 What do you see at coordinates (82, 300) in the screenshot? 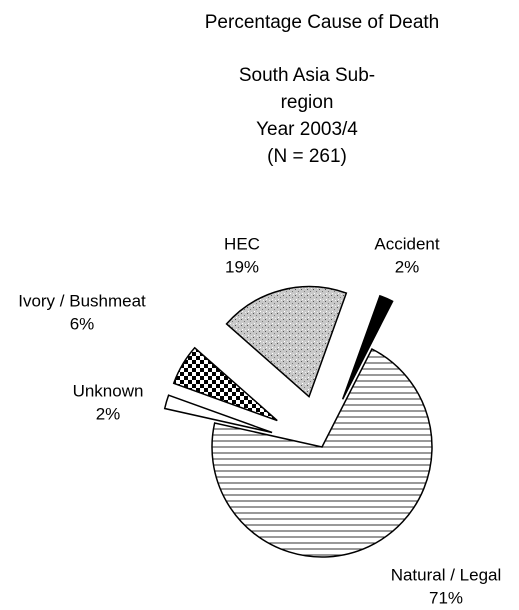
I see `slice-label: Ivory / Bushmeat` at bounding box center [82, 300].